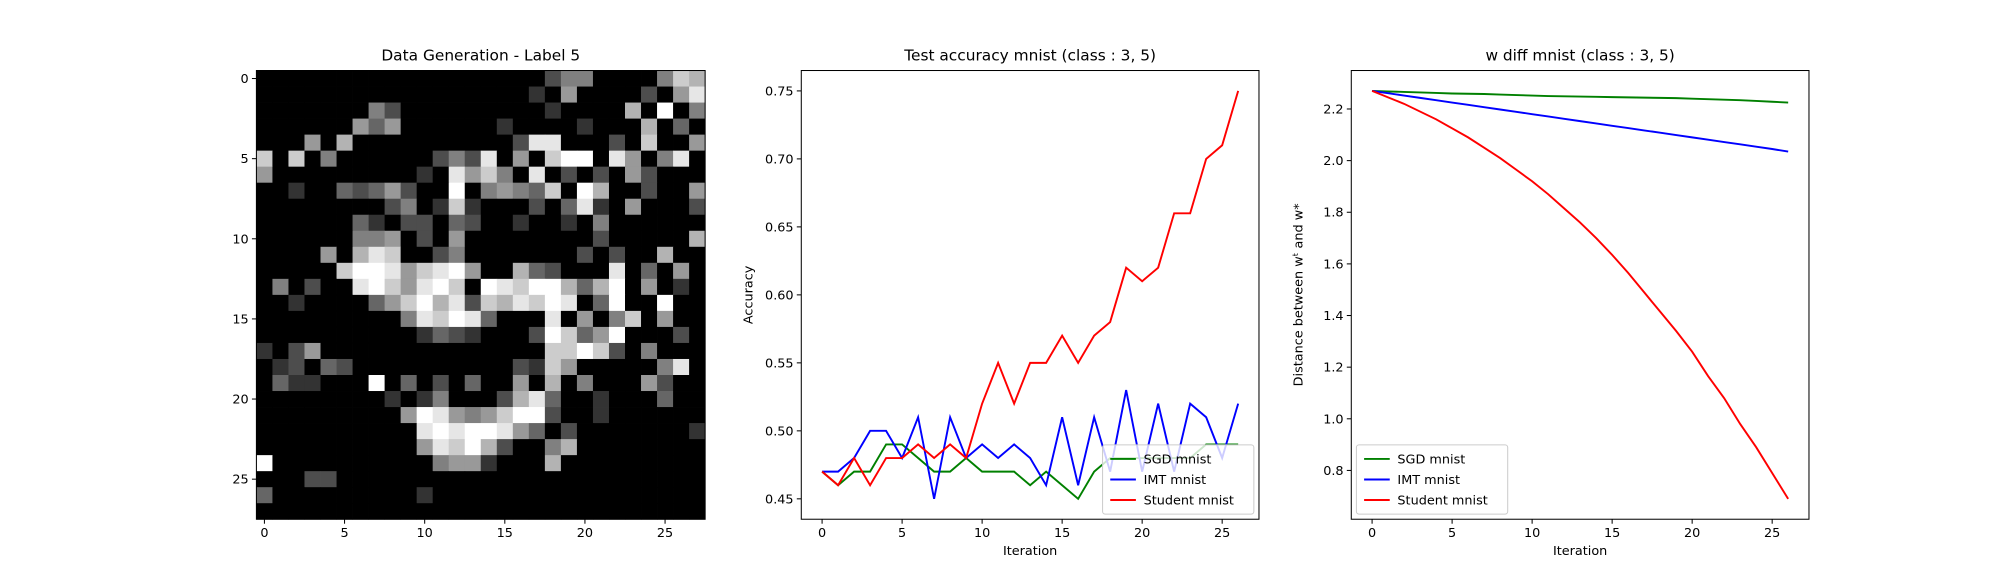  I want to click on y-tick-label: 0.55, so click(779, 363).